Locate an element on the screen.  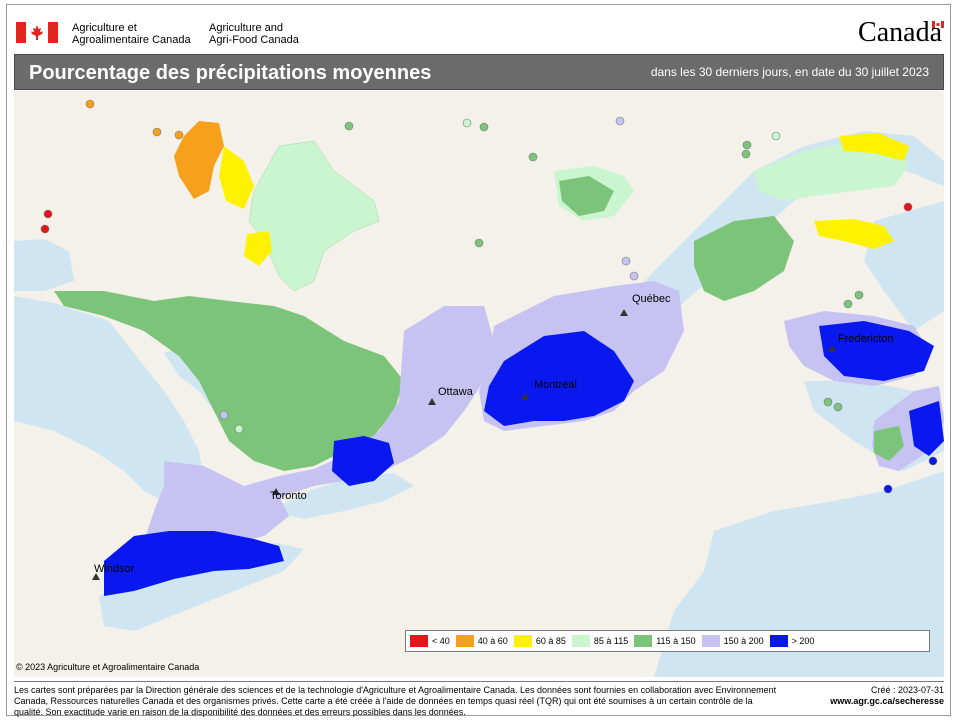
zone-115-150-main is located at coordinates (229, 381).